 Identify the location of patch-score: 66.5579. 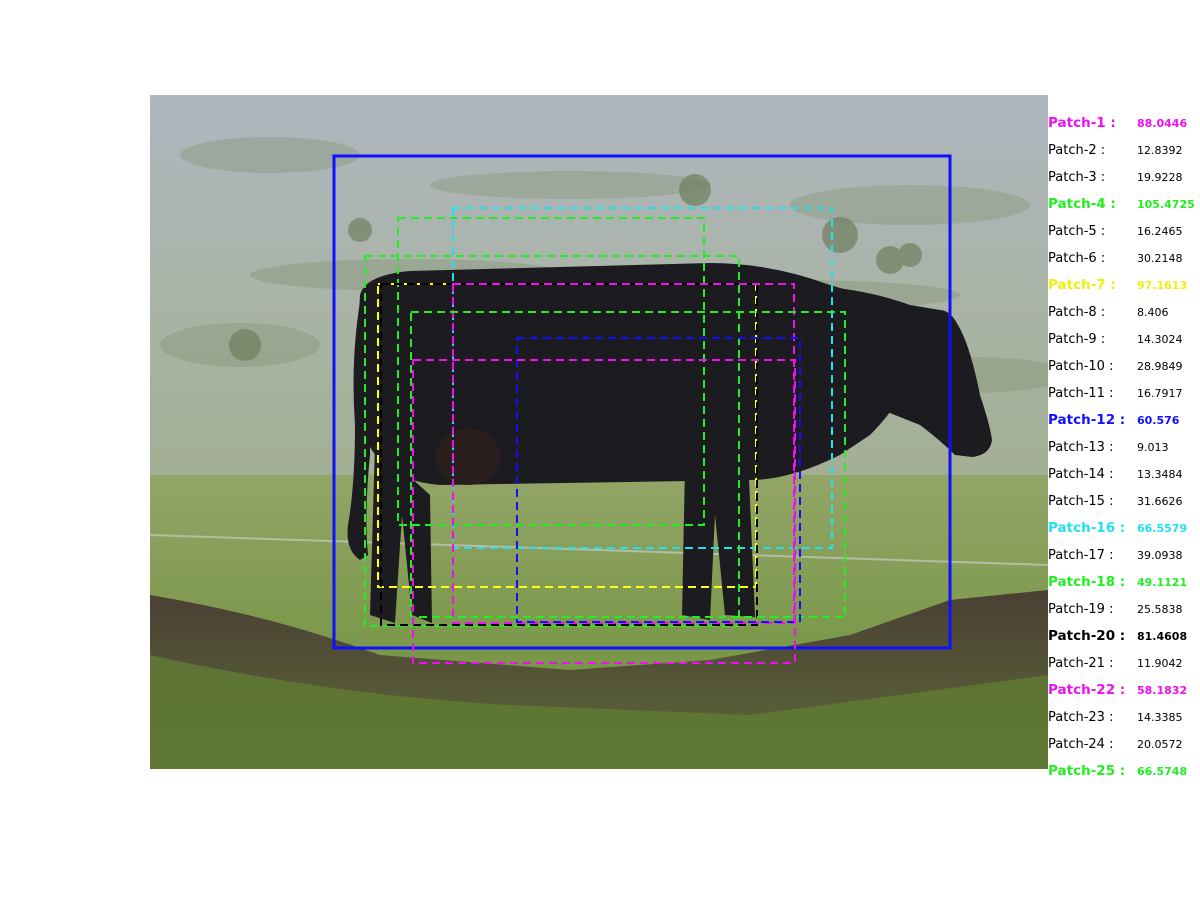
(1162, 528).